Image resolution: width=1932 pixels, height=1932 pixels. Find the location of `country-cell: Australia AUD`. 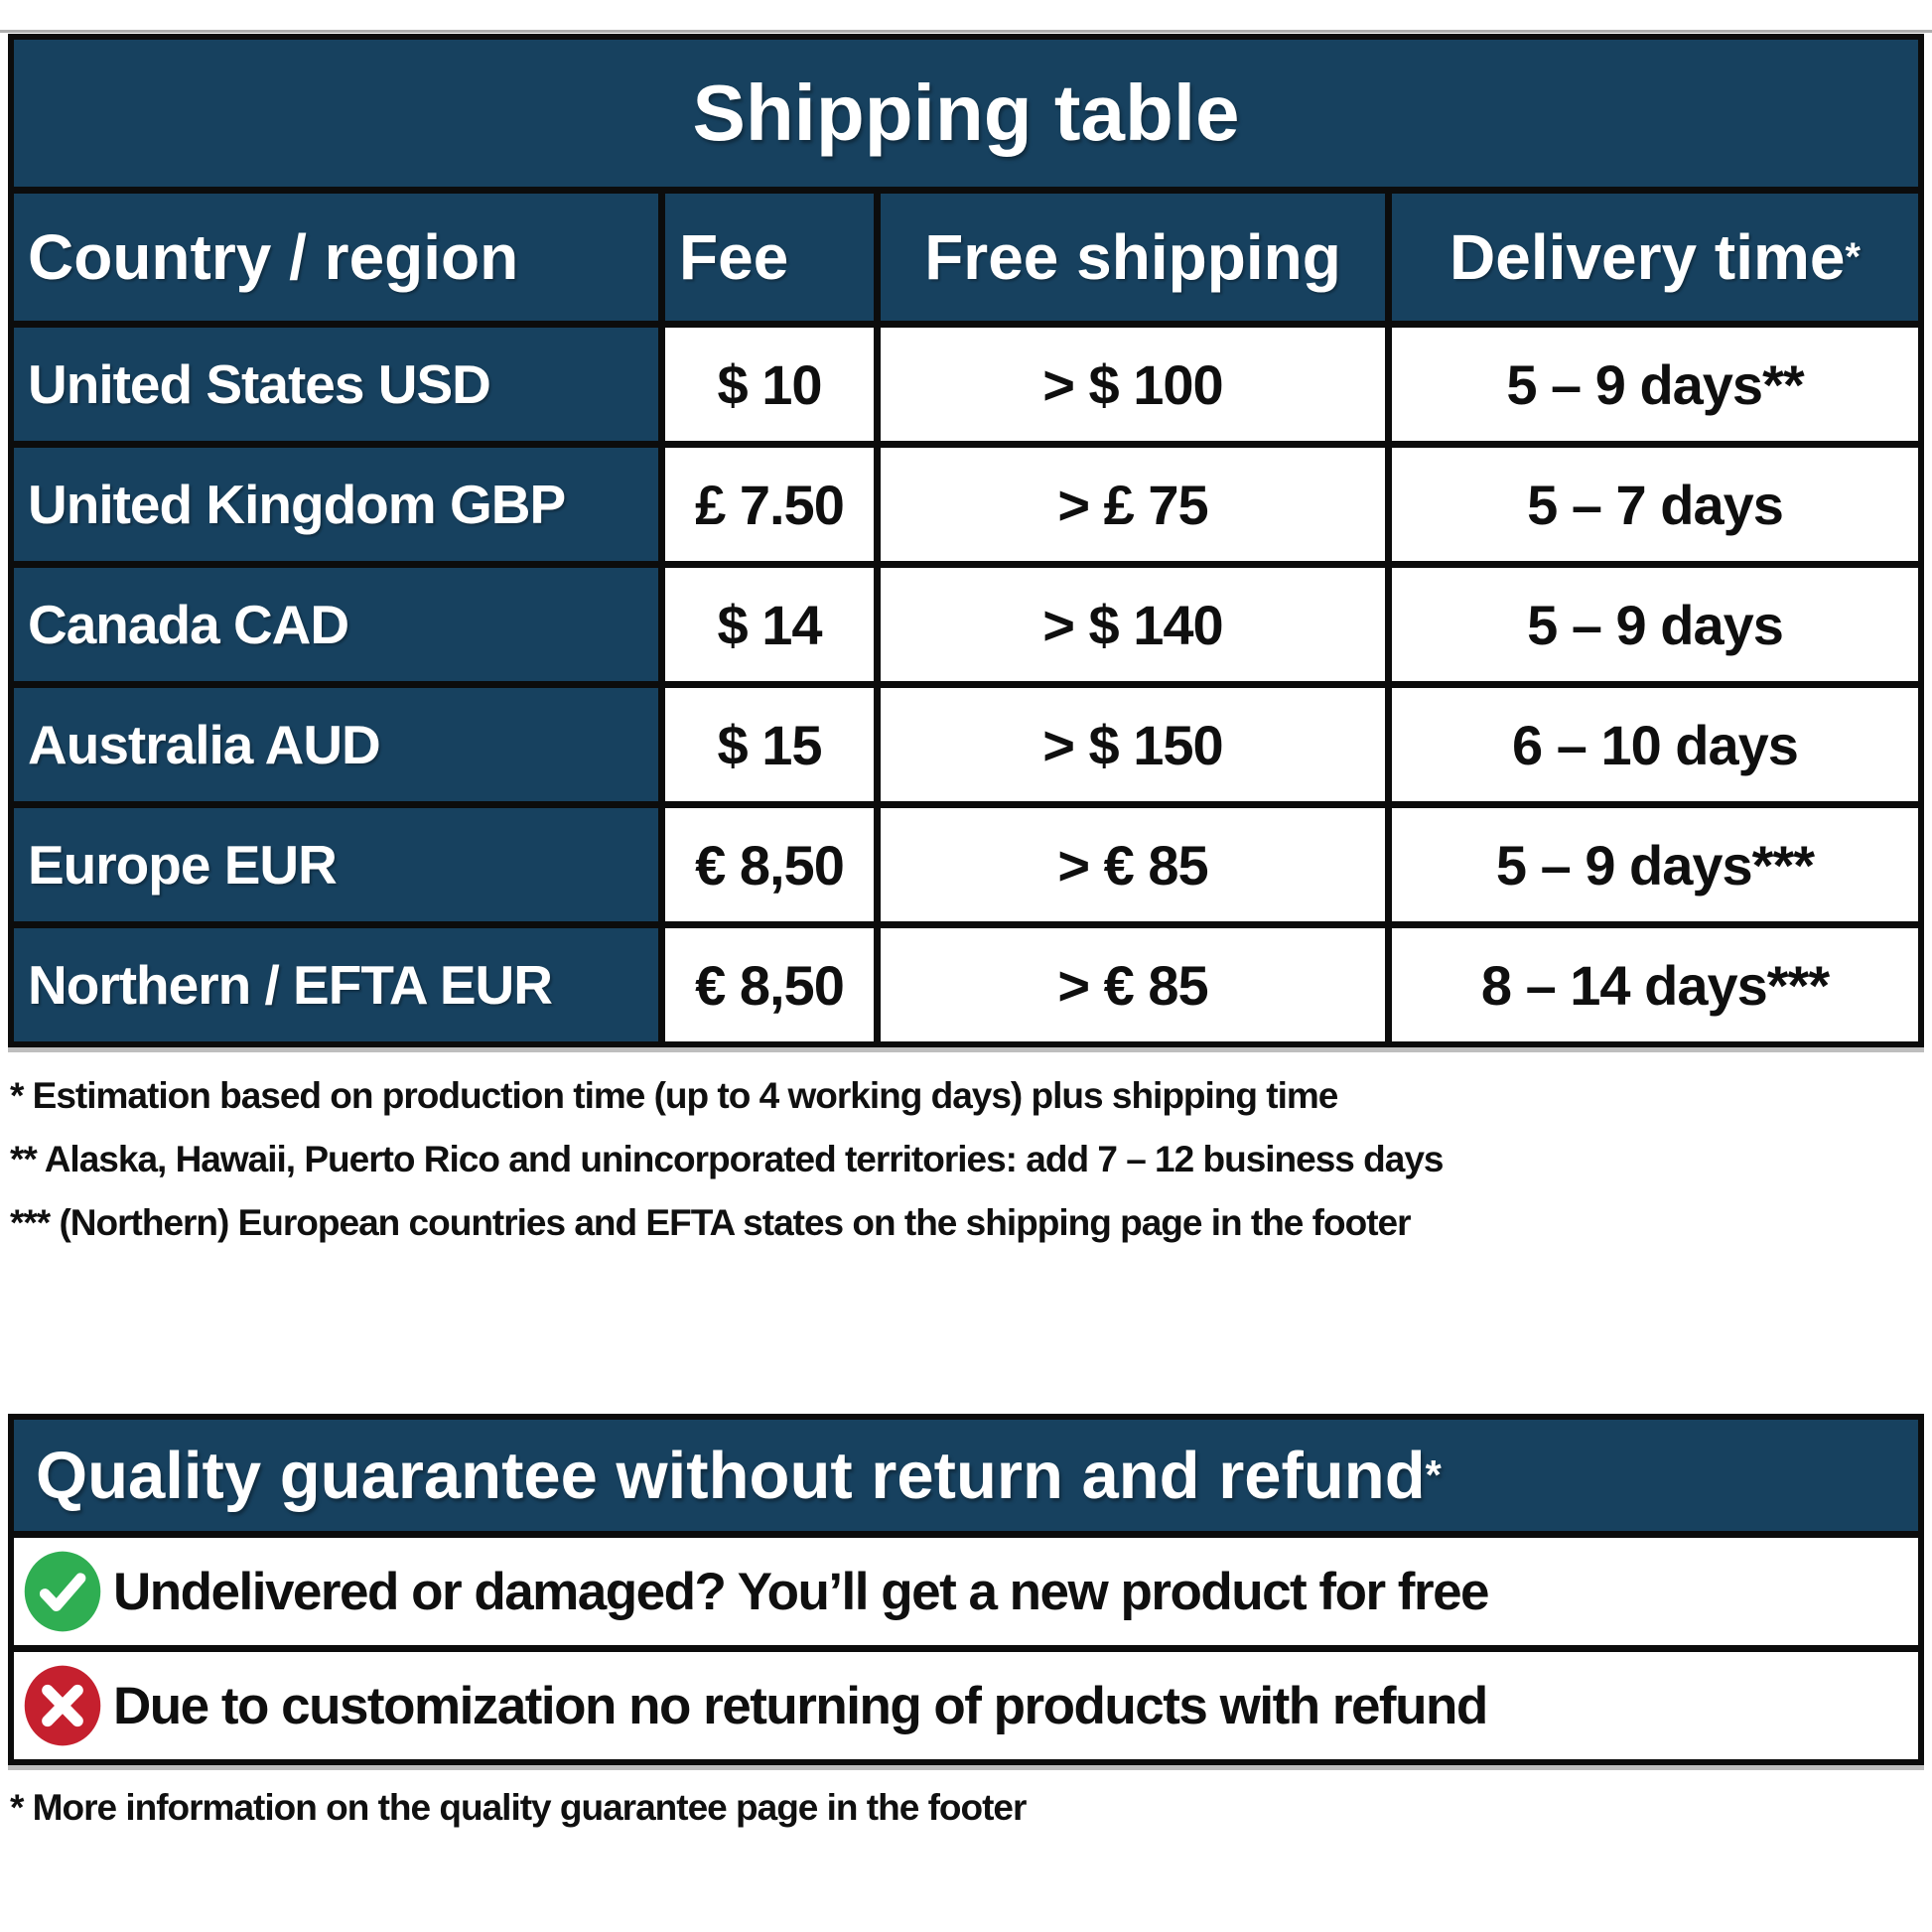

country-cell: Australia AUD is located at coordinates (336, 744).